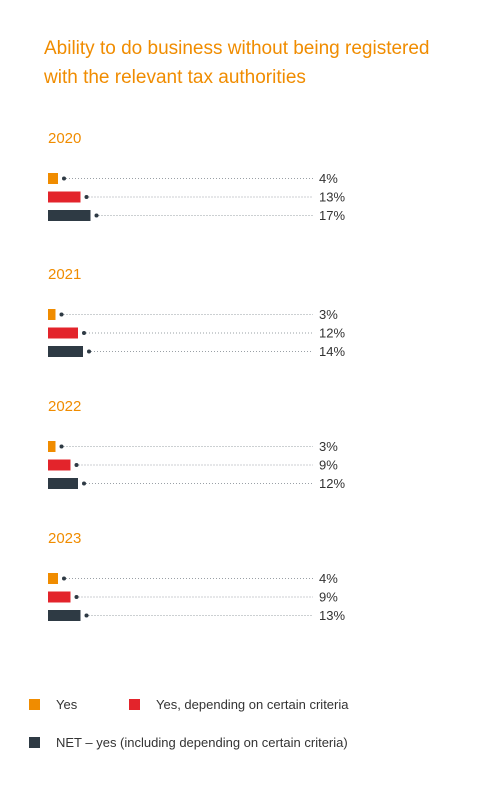  I want to click on group-year-label-2021: 2021, so click(64, 274).